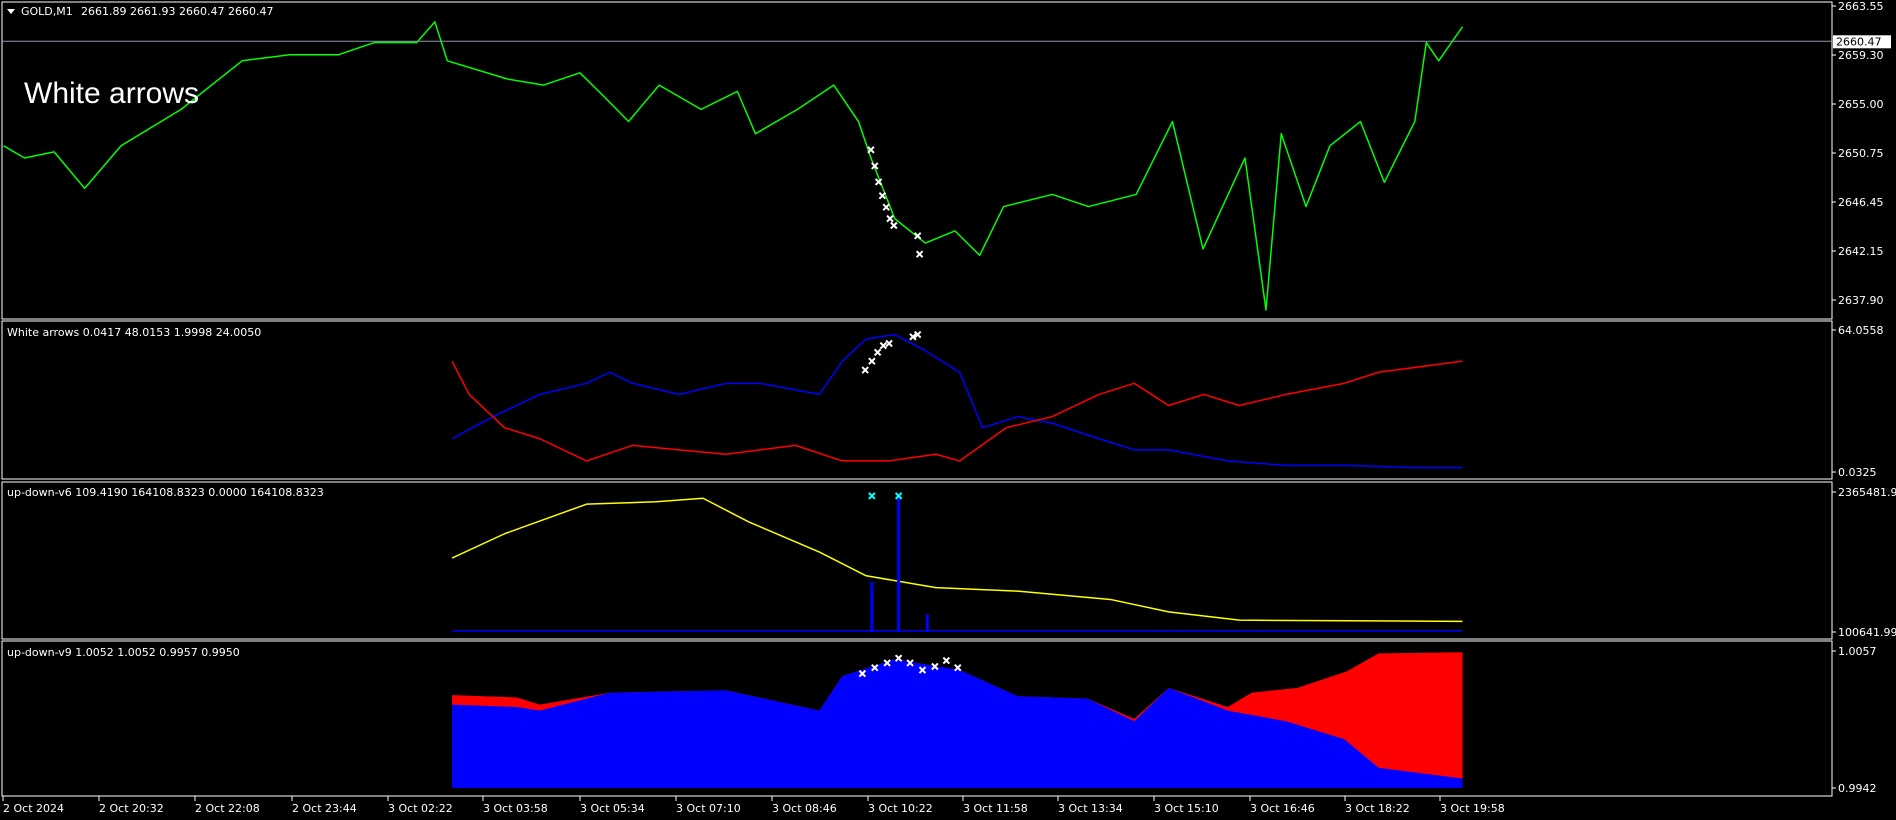 The image size is (1896, 820). What do you see at coordinates (804, 808) in the screenshot?
I see `x-tick-label: 3 Oct 08:46` at bounding box center [804, 808].